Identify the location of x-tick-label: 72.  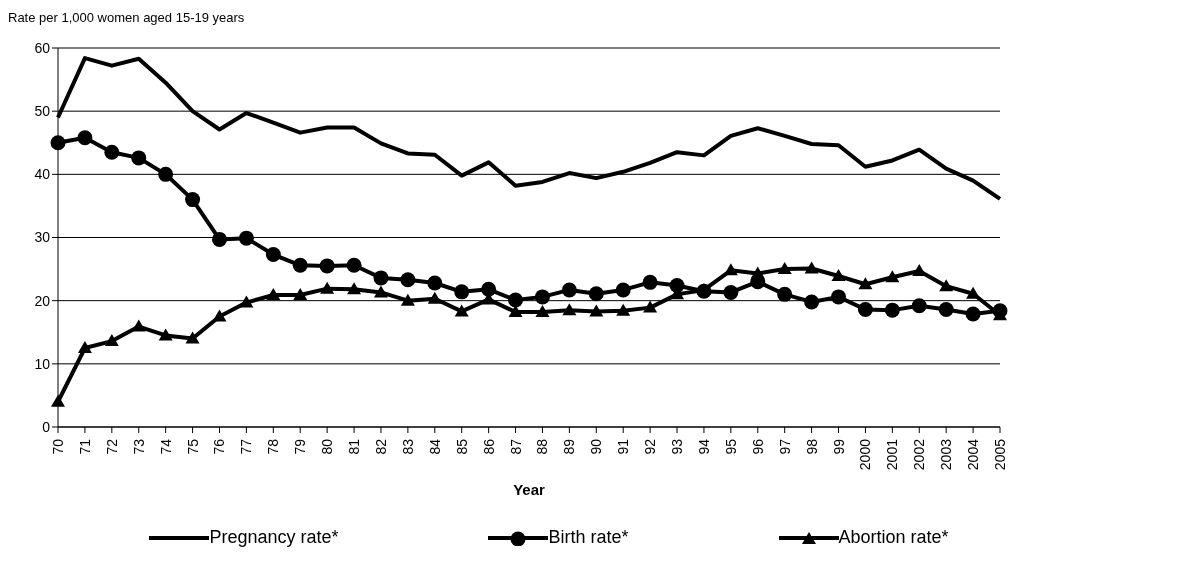
(111, 446).